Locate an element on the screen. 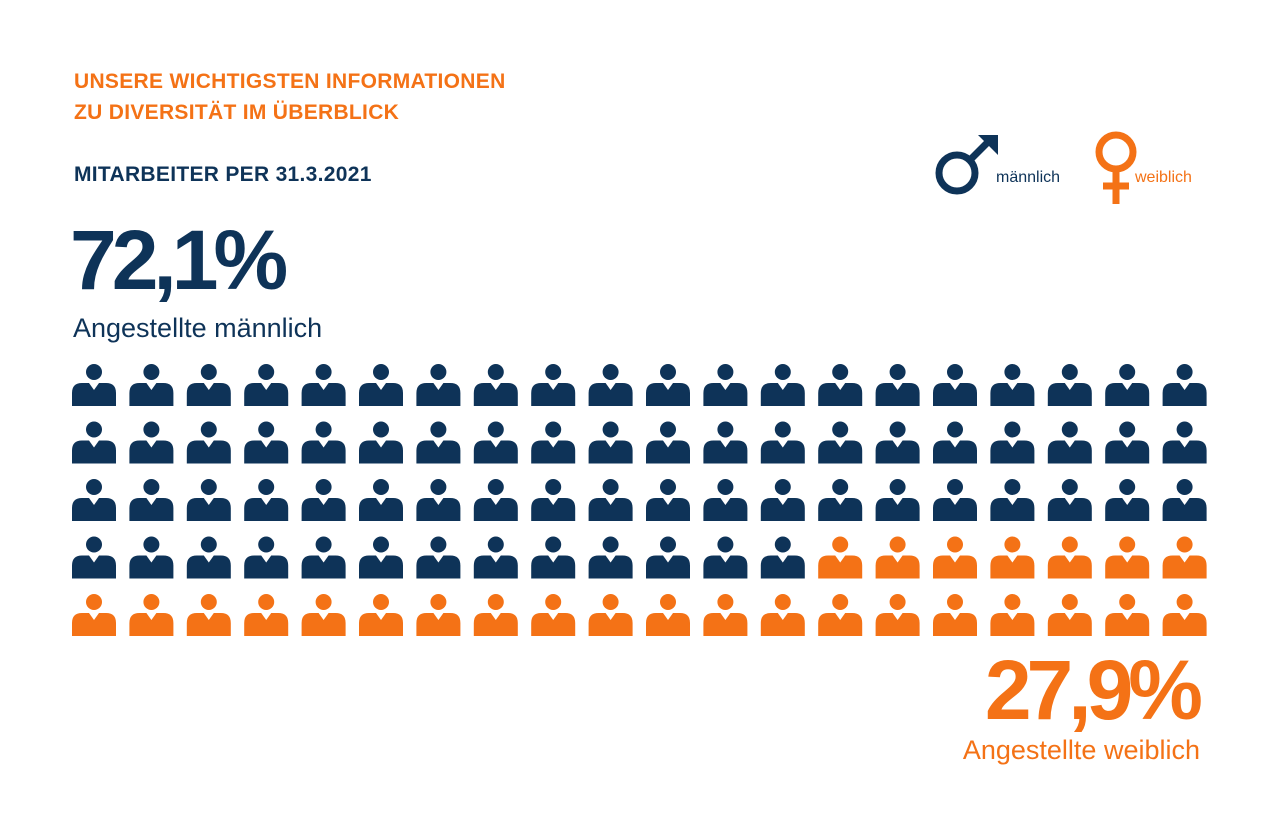 This screenshot has height=836, width=1280. heading-line-2: ZU DIVERSITÄT IM ÜBERBLICK is located at coordinates (237, 112).